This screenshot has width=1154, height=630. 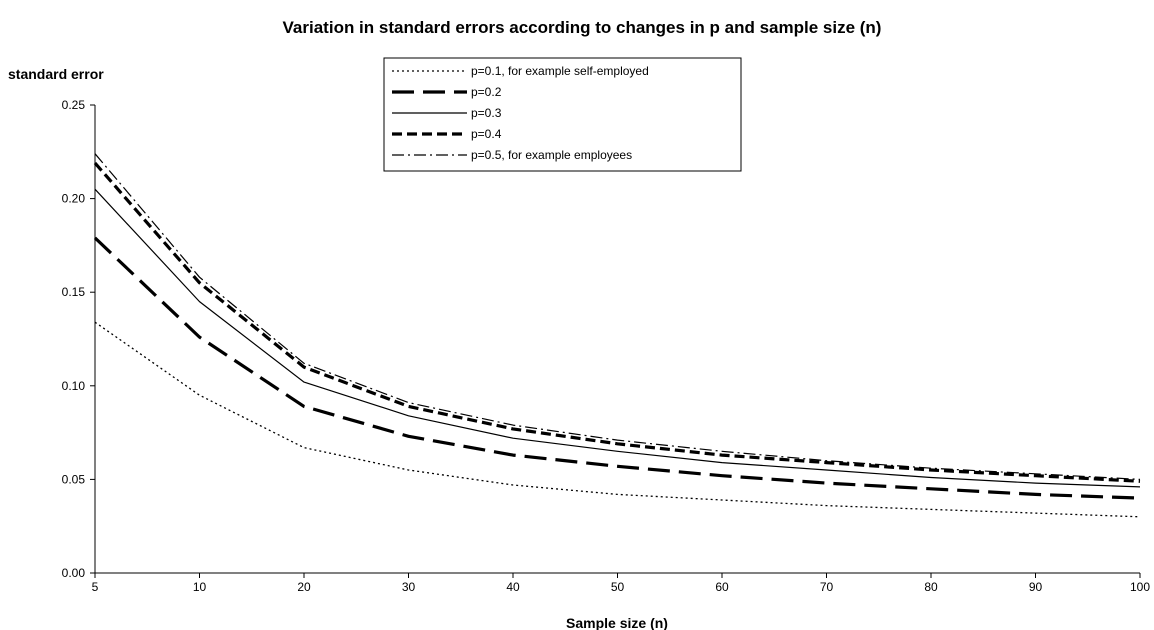 What do you see at coordinates (1036, 587) in the screenshot?
I see `x-tick-label: 90` at bounding box center [1036, 587].